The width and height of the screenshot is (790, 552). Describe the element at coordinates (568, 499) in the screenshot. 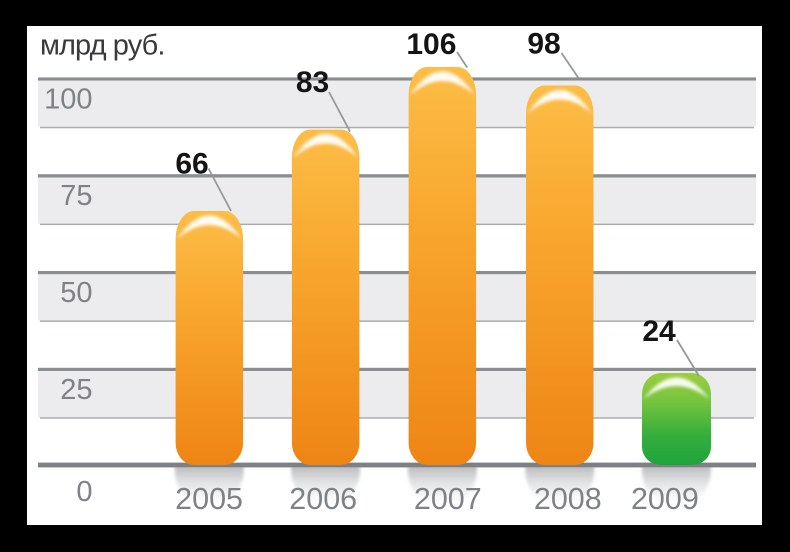

I see `svg-text: 2008` at that location.